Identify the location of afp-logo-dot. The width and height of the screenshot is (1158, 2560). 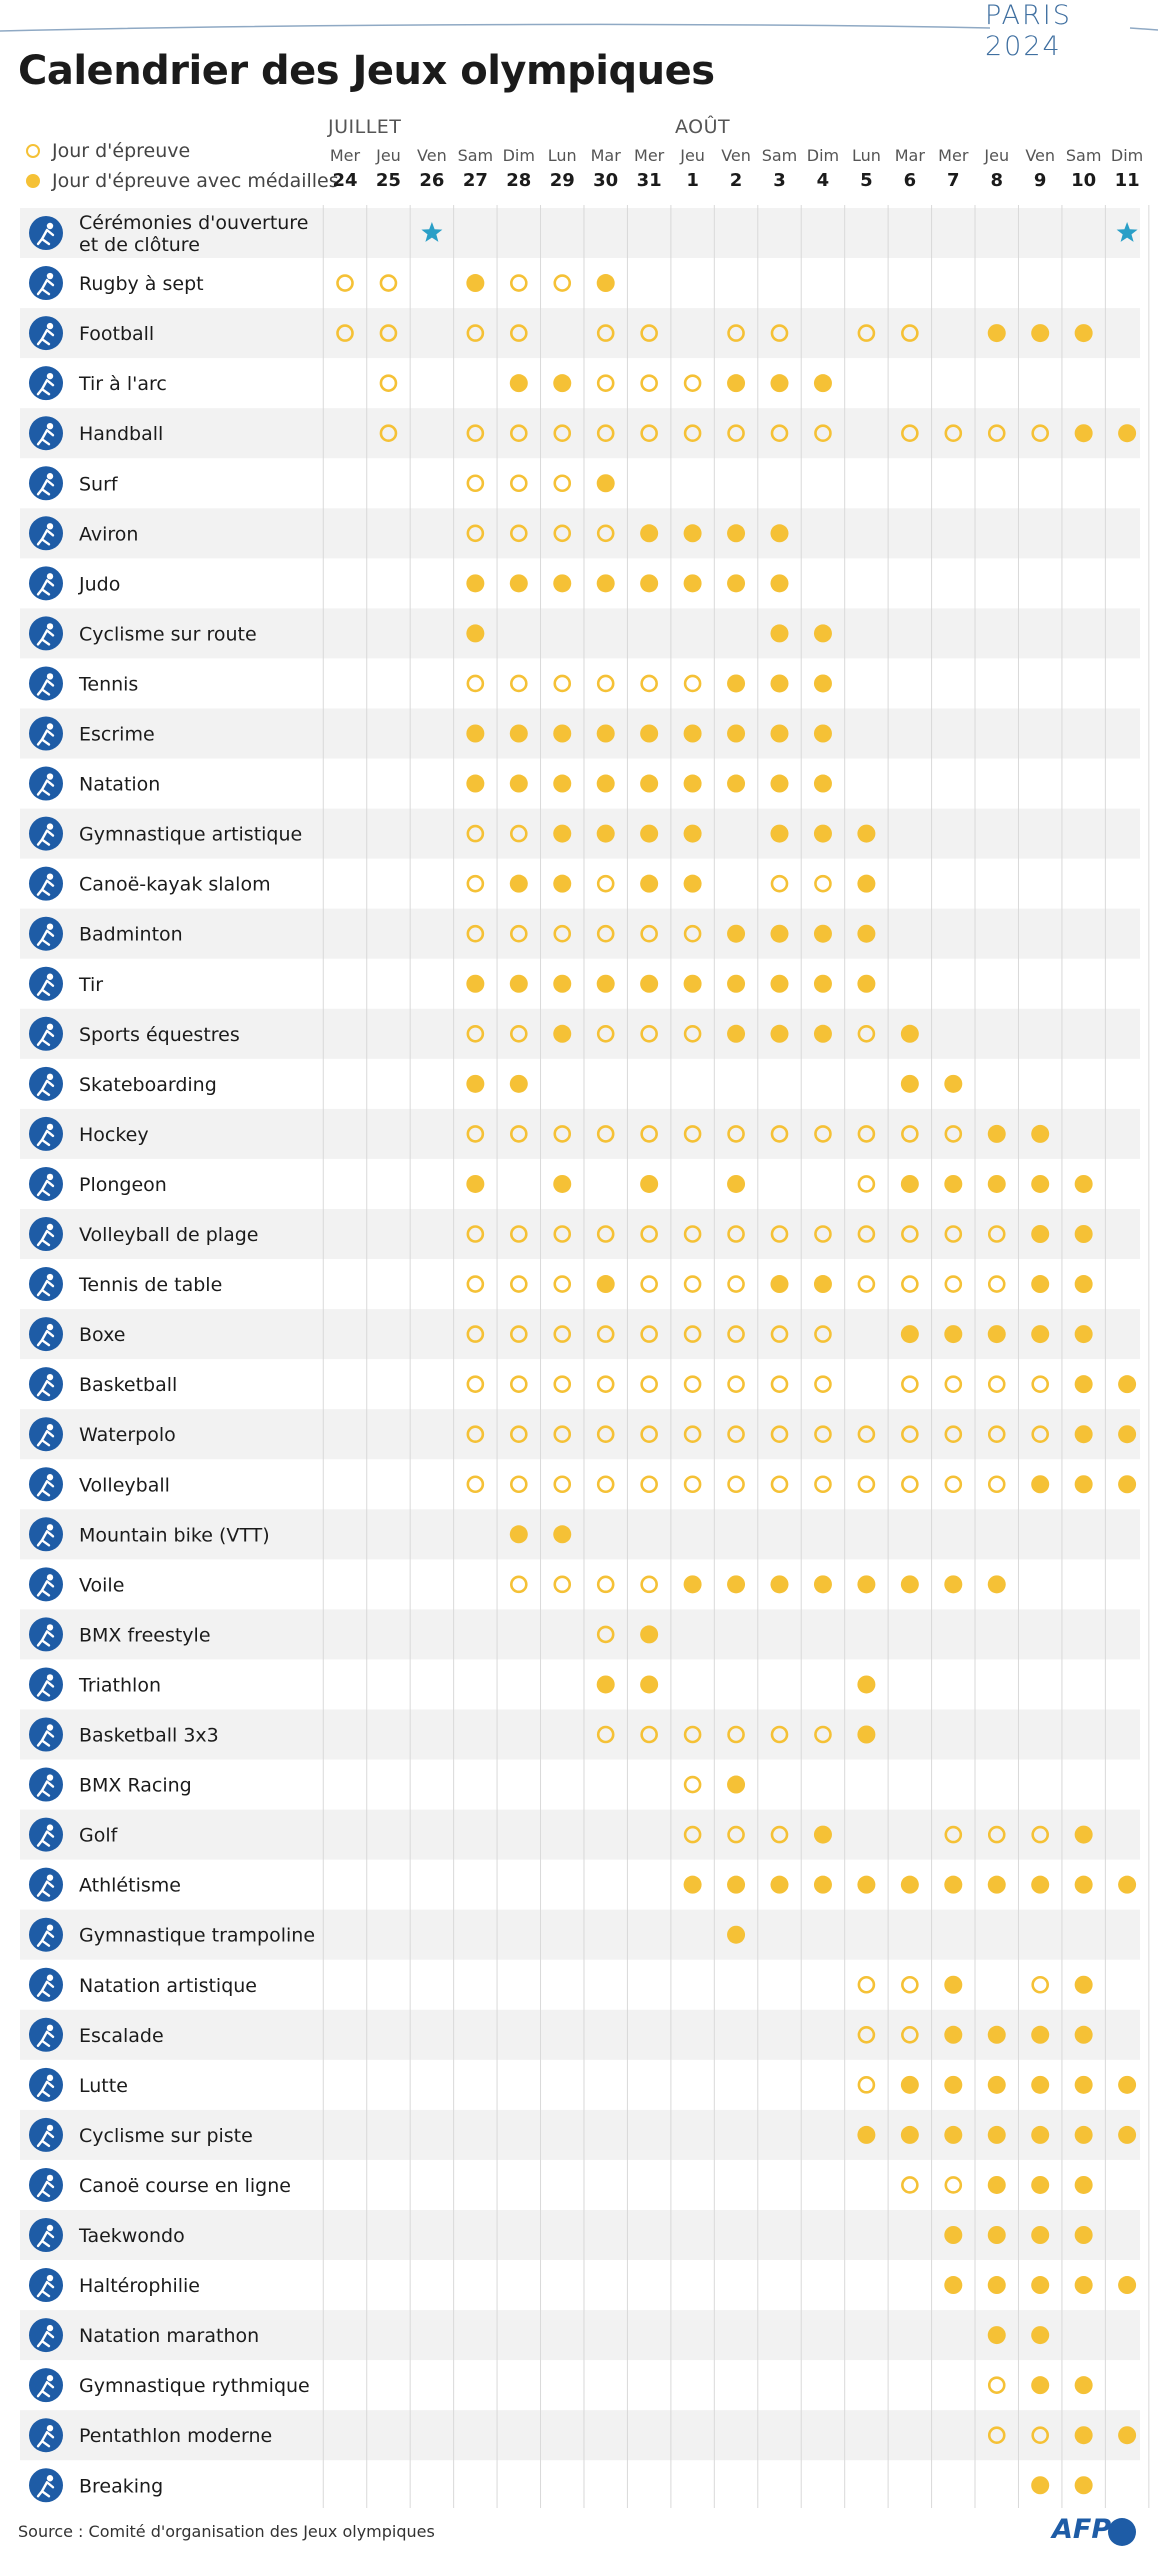
(1122, 2532).